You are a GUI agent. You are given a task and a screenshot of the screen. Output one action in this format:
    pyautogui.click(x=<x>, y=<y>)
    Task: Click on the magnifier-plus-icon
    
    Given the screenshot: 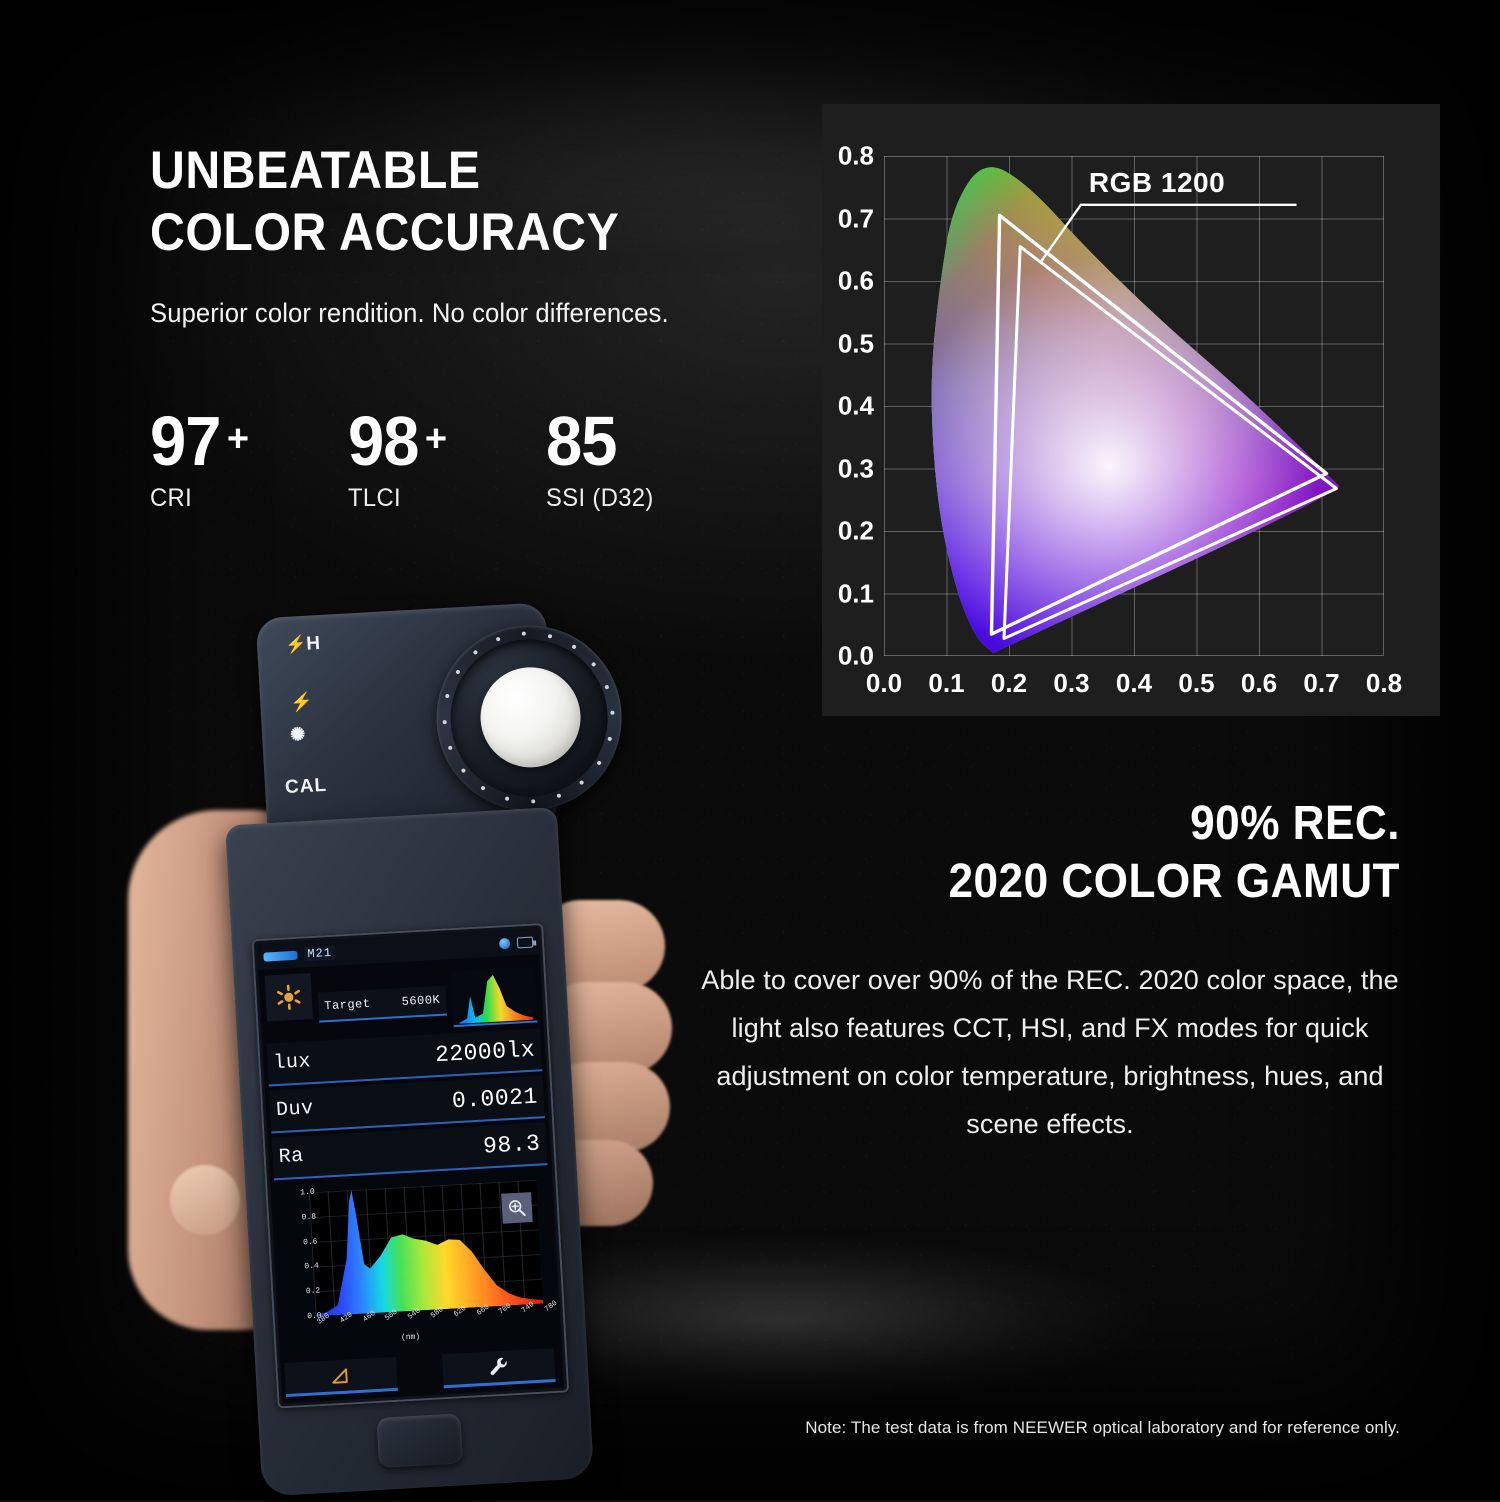 What is the action you would take?
    pyautogui.click(x=516, y=1207)
    